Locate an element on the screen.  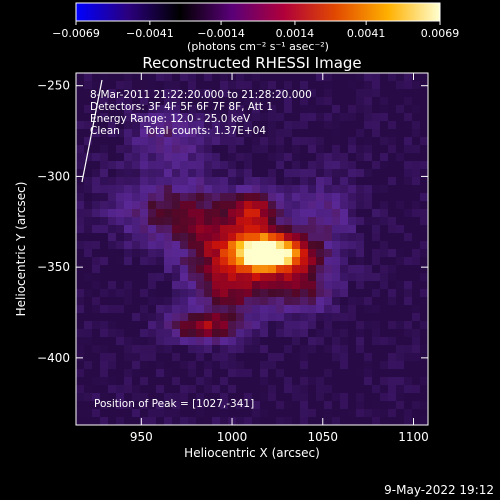
annotation-energy: Energy Range: 12.0 - 25.0 keV is located at coordinates (170, 119).